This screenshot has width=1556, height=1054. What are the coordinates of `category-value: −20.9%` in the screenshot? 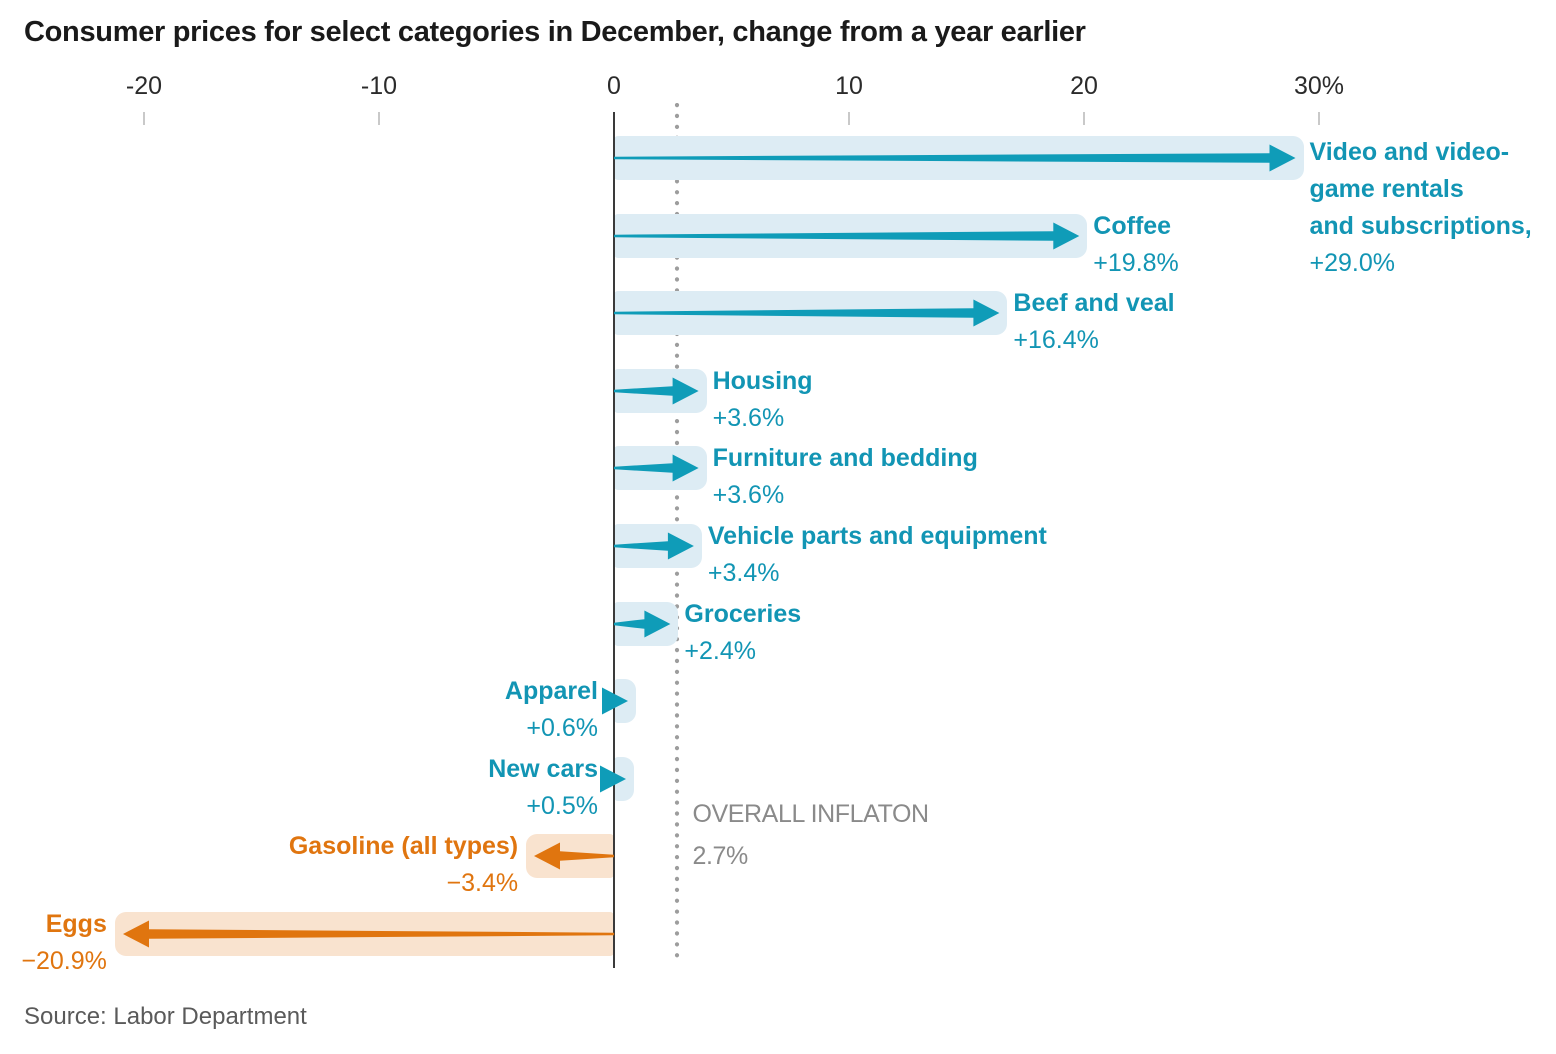 It's located at (64, 961).